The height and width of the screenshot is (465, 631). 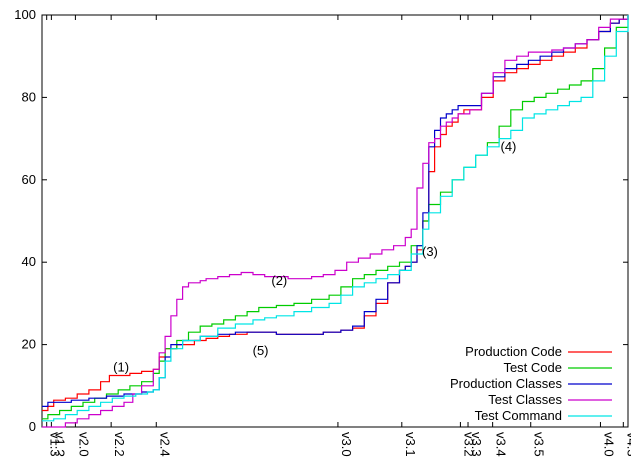 What do you see at coordinates (430, 251) in the screenshot?
I see `annotation-label: (3)` at bounding box center [430, 251].